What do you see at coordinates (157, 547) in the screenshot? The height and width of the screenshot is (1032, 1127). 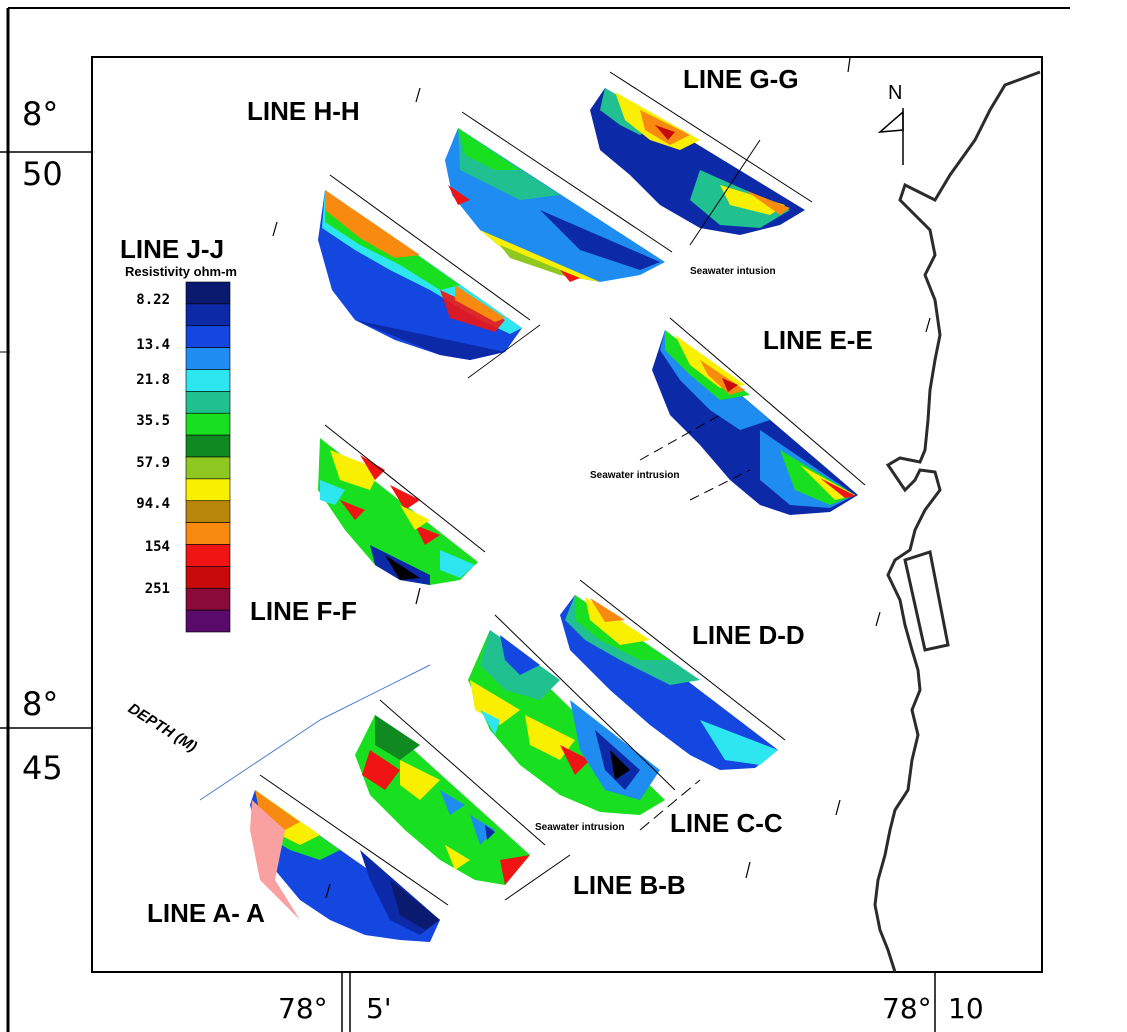 I see `legend-value: 154` at bounding box center [157, 547].